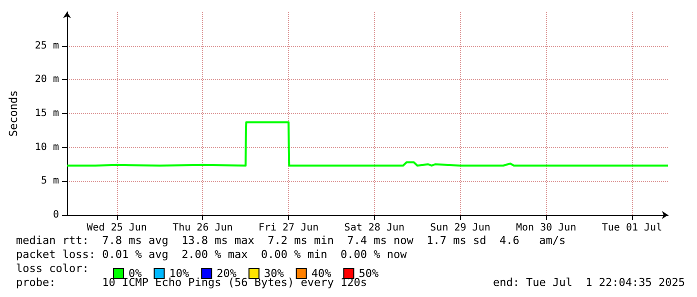 Image resolution: width=697 pixels, height=297 pixels. What do you see at coordinates (46, 147) in the screenshot?
I see `y-tick-label: 10 m` at bounding box center [46, 147].